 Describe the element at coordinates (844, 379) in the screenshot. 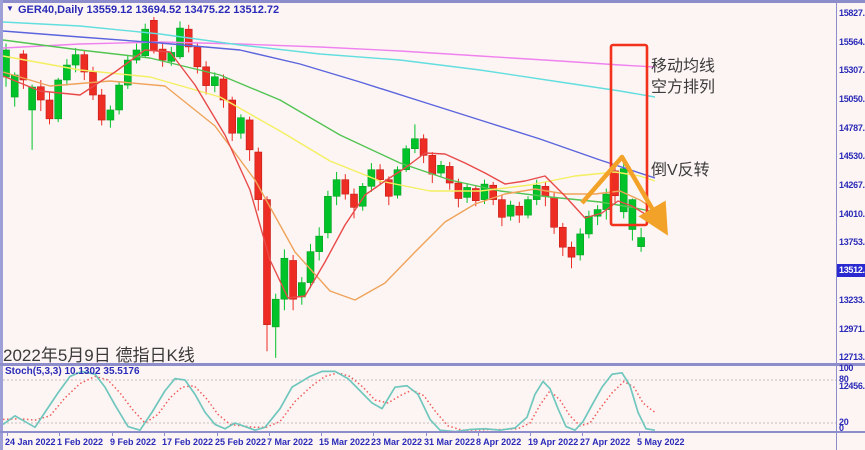

I see `stoch-axis-label: 80` at that location.